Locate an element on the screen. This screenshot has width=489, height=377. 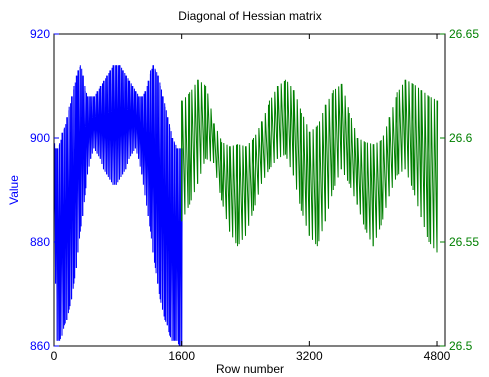
right-y-tick-label: 26.55 is located at coordinates (464, 242).